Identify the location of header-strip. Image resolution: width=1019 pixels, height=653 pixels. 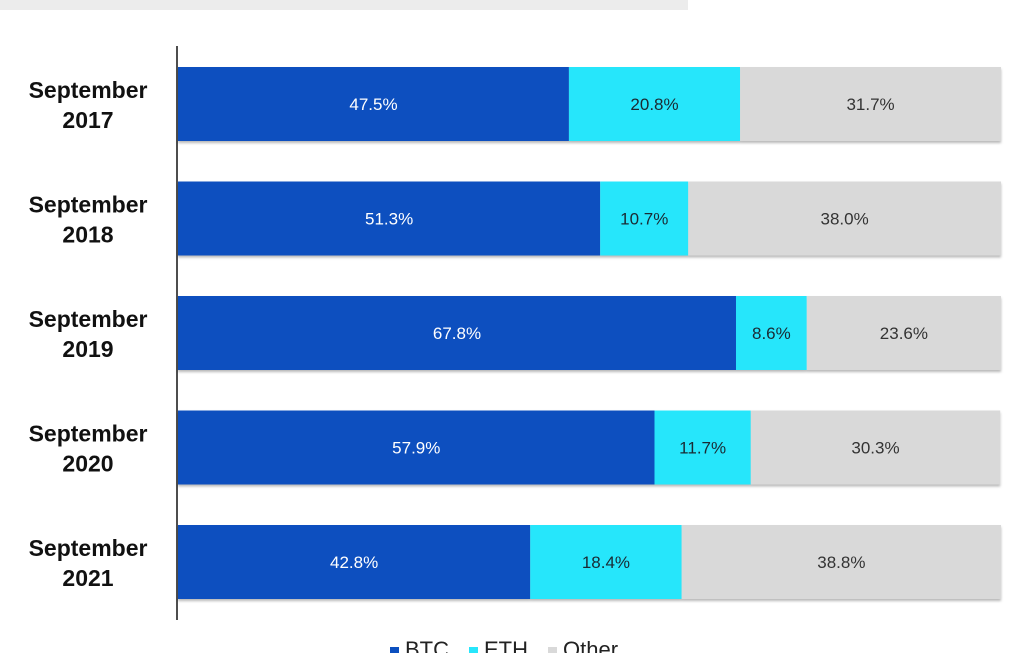
(344, 5).